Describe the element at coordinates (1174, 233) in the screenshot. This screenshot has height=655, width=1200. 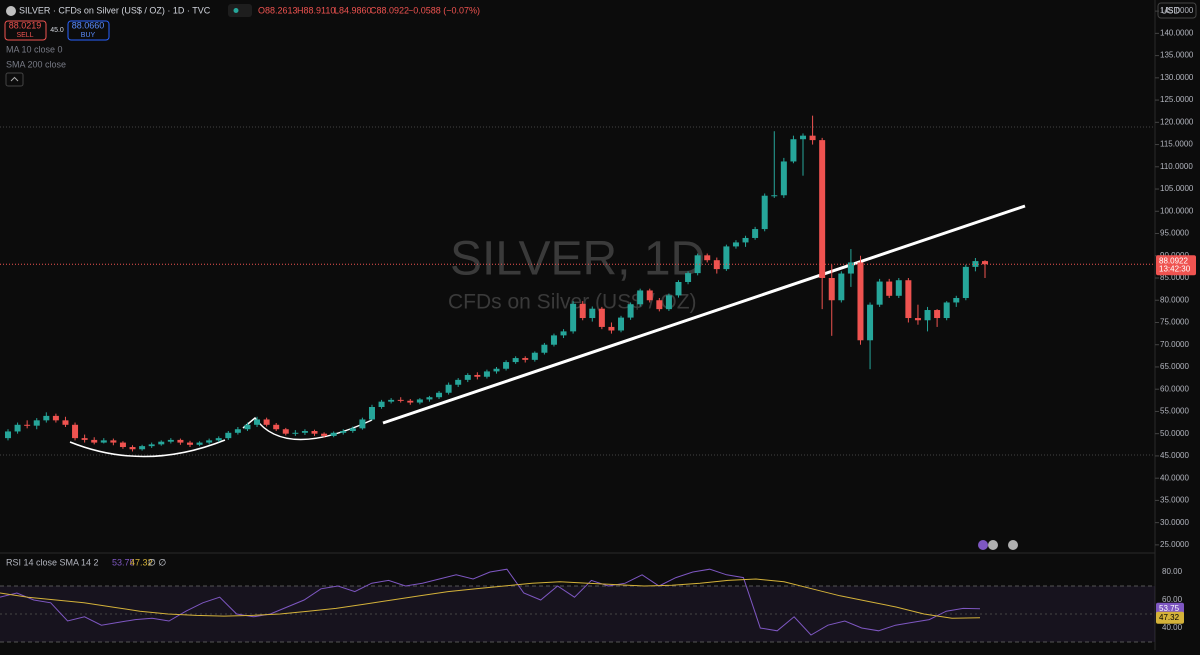
I see `y-tick-label: 95.0000` at that location.